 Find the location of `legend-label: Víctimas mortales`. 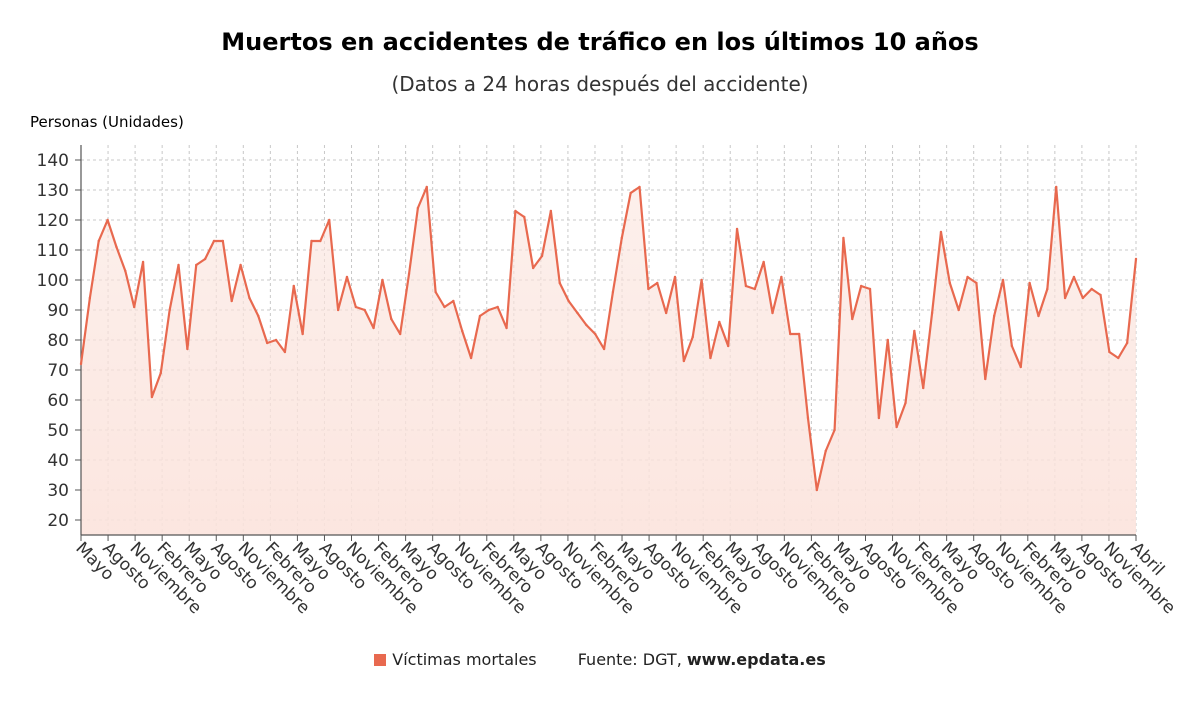

legend-label: Víctimas mortales is located at coordinates (464, 659).